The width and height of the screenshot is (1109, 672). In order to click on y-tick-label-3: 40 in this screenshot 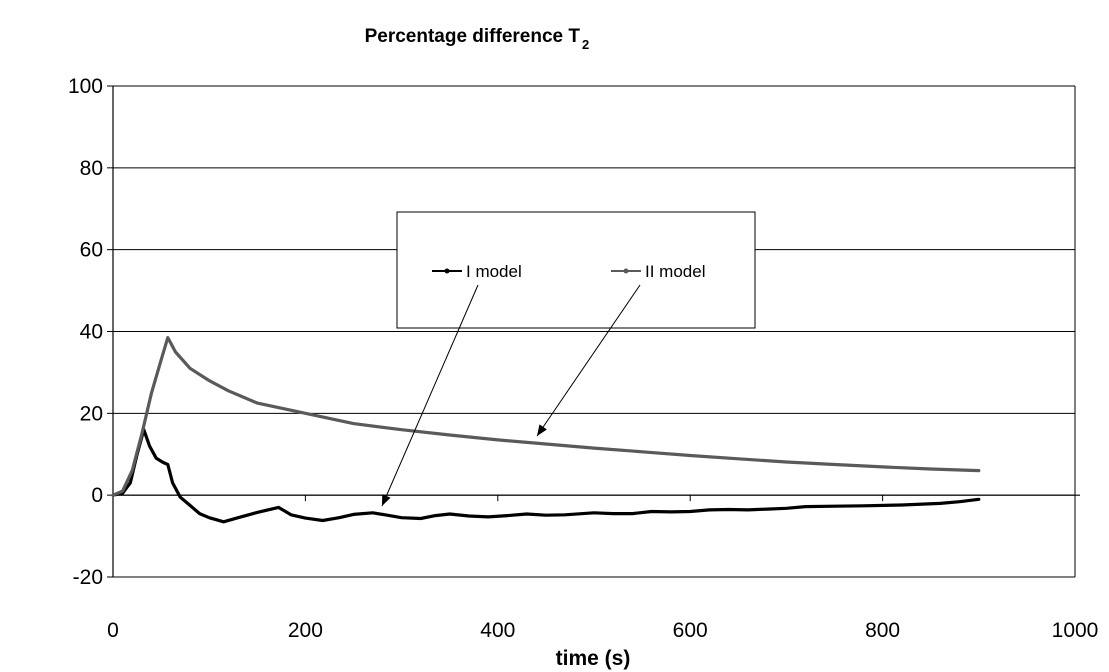, I will do `click(91, 332)`.